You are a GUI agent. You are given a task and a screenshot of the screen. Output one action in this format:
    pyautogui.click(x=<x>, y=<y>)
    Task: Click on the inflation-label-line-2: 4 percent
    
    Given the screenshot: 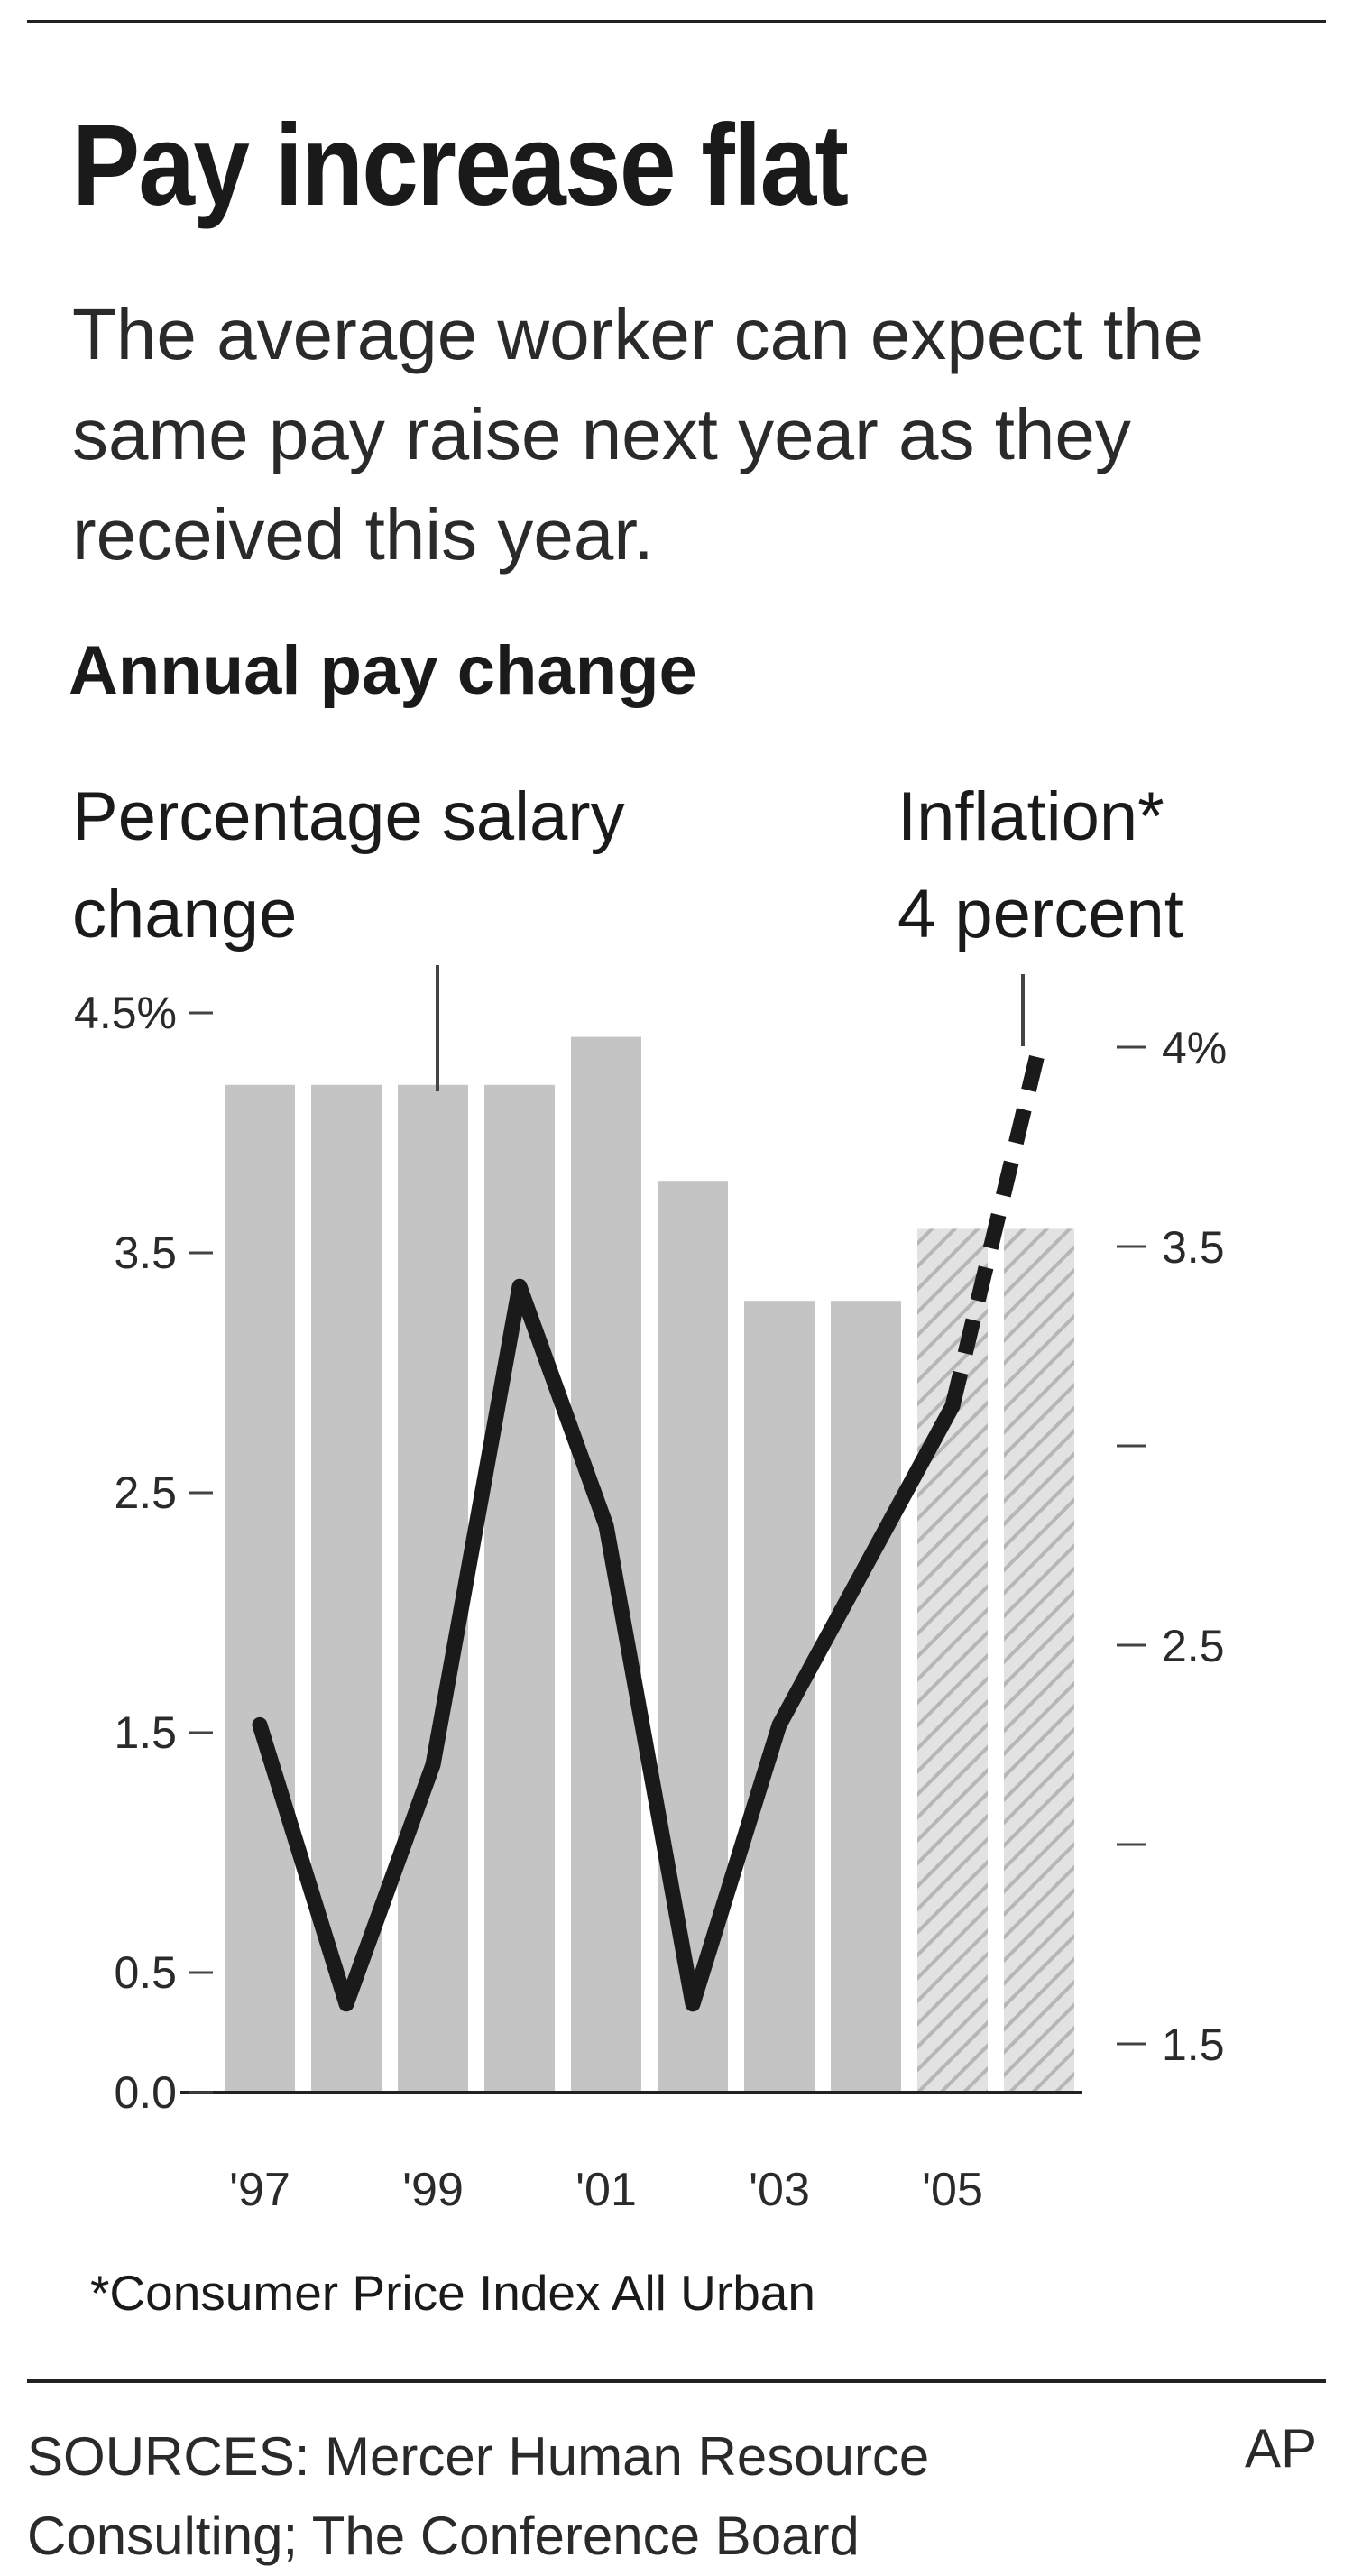 What is the action you would take?
    pyautogui.click(x=1040, y=914)
    